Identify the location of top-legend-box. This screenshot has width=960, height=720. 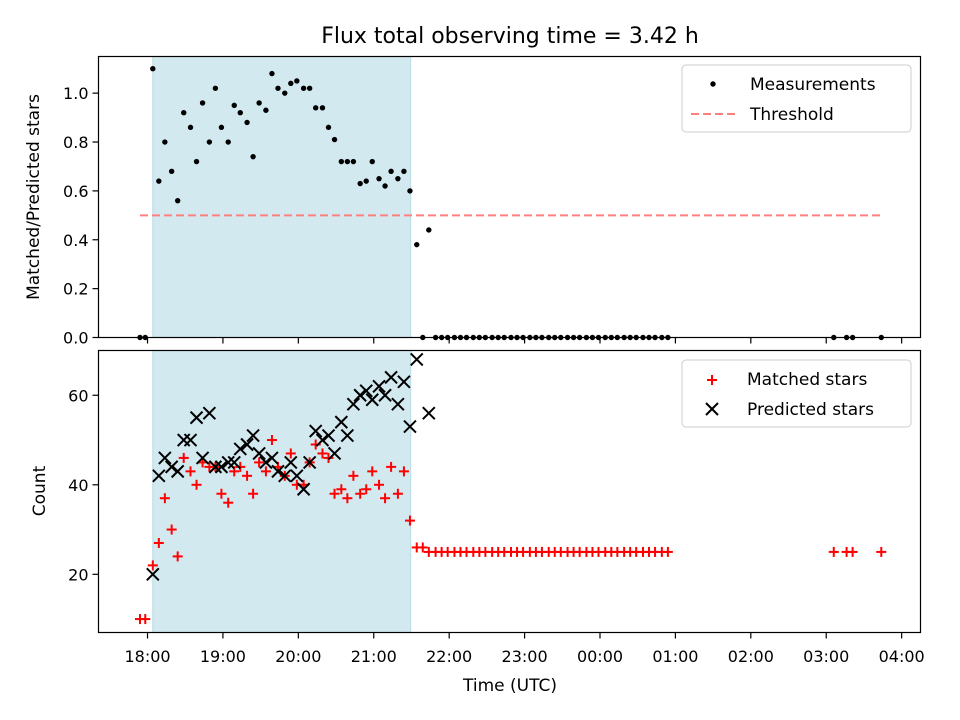
(796, 98).